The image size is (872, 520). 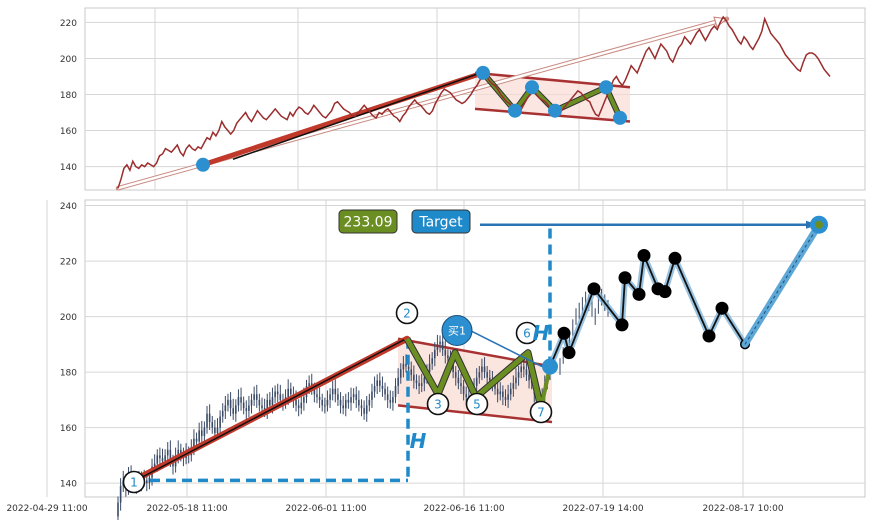 I want to click on pattern-point-label: 6, so click(x=527, y=334).